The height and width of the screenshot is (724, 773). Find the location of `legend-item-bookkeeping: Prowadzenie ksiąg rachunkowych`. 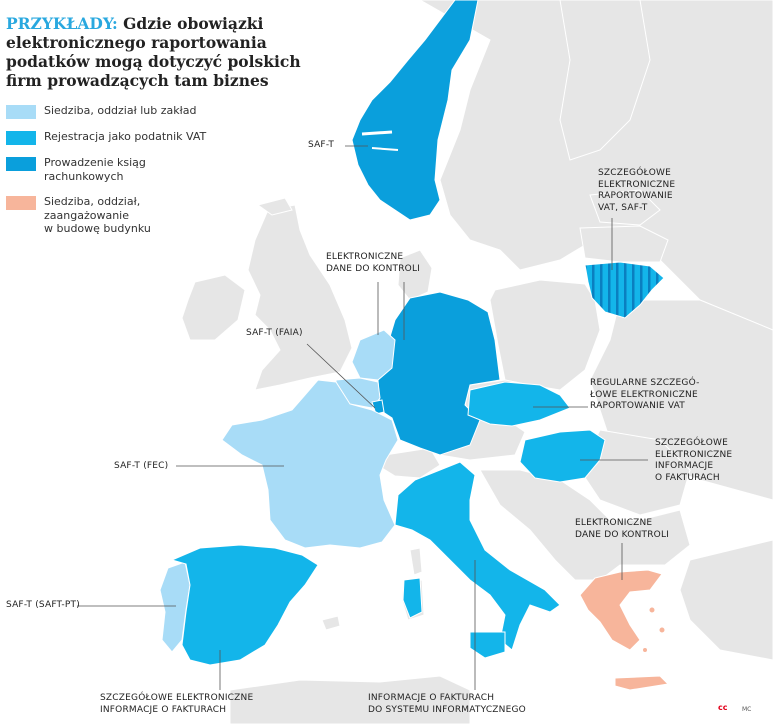

legend-item-bookkeeping: Prowadzenie ksiąg rachunkowych is located at coordinates (112, 169).